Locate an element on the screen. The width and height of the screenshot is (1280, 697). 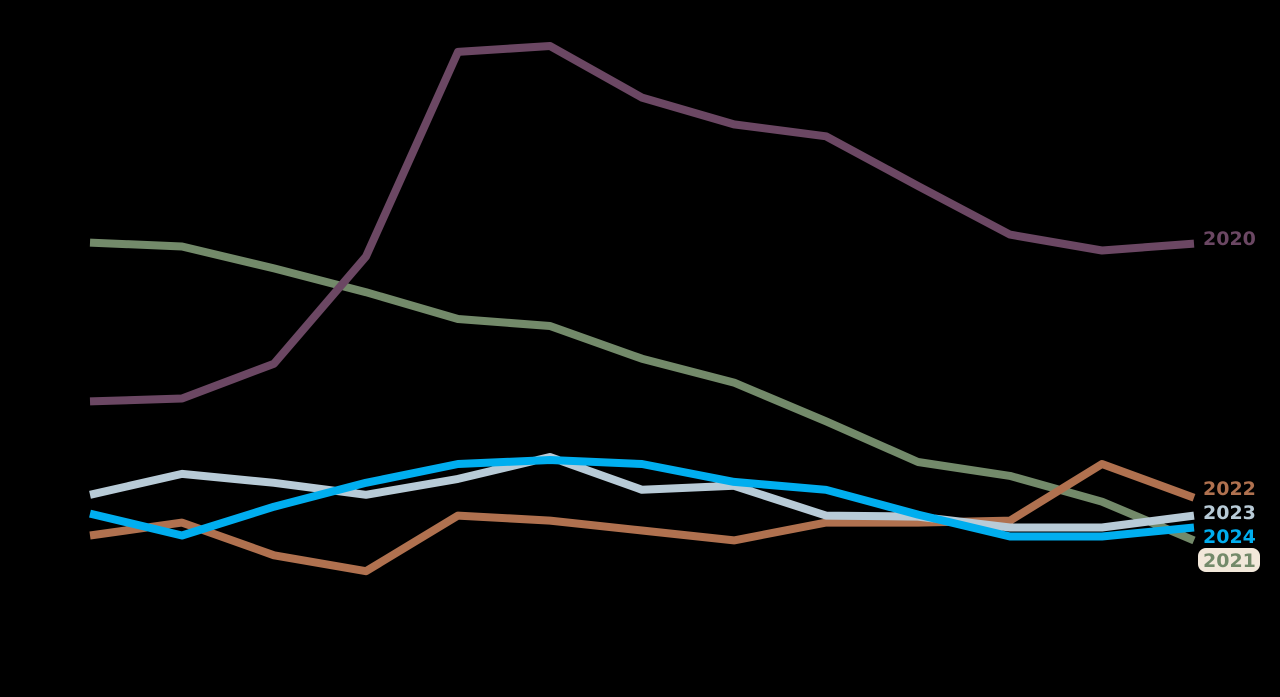
label-2022: 2022 is located at coordinates (1229, 489).